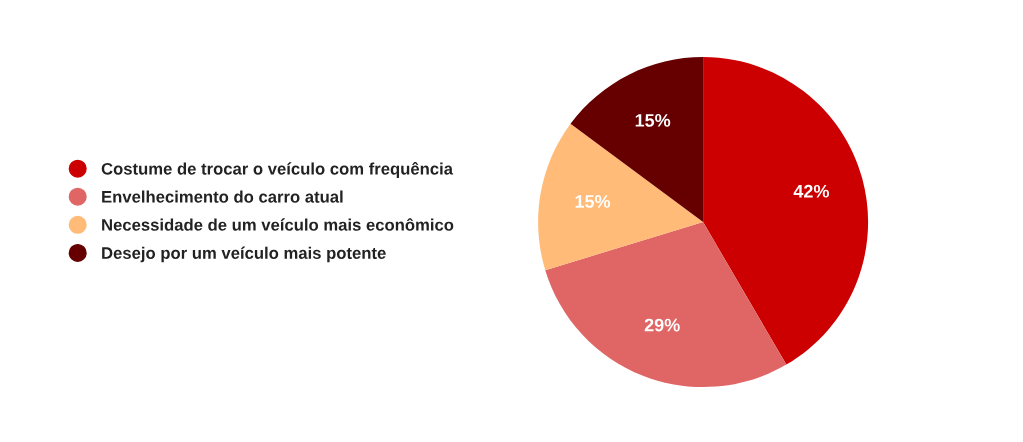  I want to click on legend-label: Envelhecimento do carro atual, so click(222, 196).